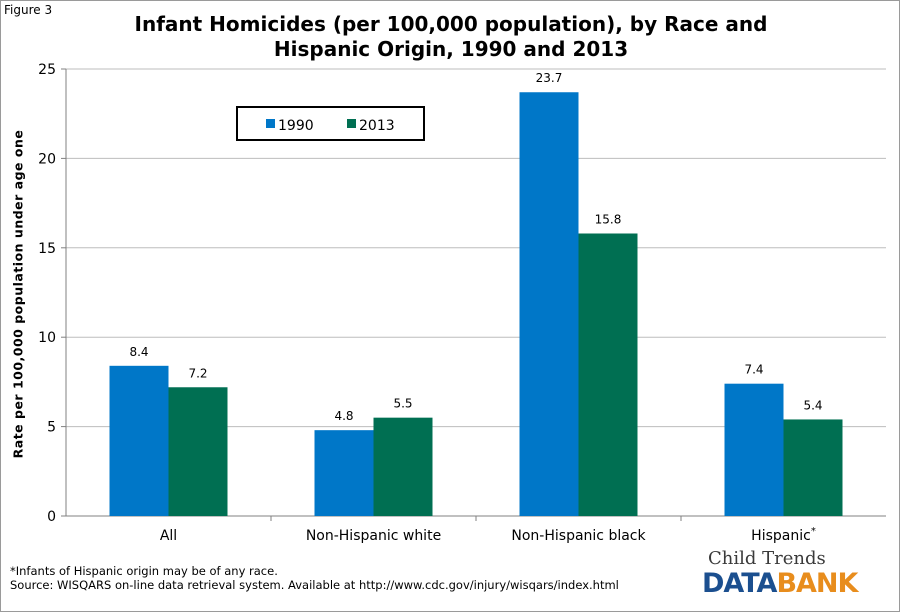  What do you see at coordinates (351, 123) in the screenshot?
I see `legend-swatch-2013` at bounding box center [351, 123].